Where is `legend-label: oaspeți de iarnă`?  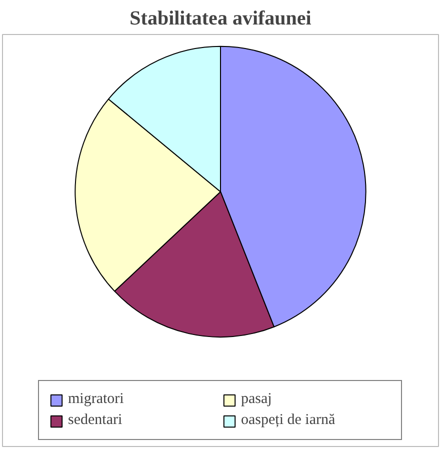 legend-label: oaspeți de iarnă is located at coordinates (288, 420).